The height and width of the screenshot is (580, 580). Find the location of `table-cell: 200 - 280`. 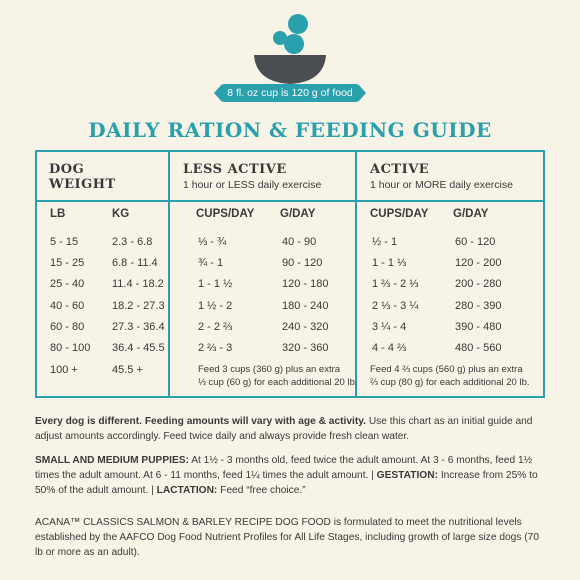

table-cell: 200 - 280 is located at coordinates (478, 284).